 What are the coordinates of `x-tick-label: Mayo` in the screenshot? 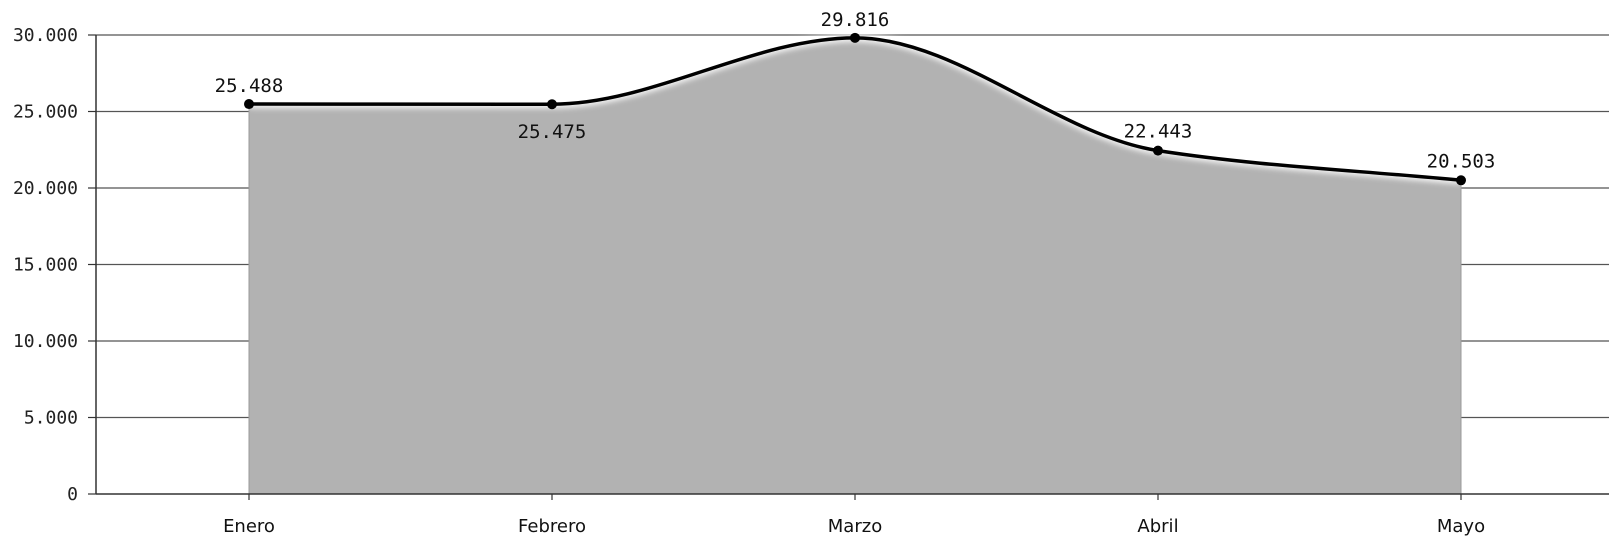 It's located at (1461, 526).